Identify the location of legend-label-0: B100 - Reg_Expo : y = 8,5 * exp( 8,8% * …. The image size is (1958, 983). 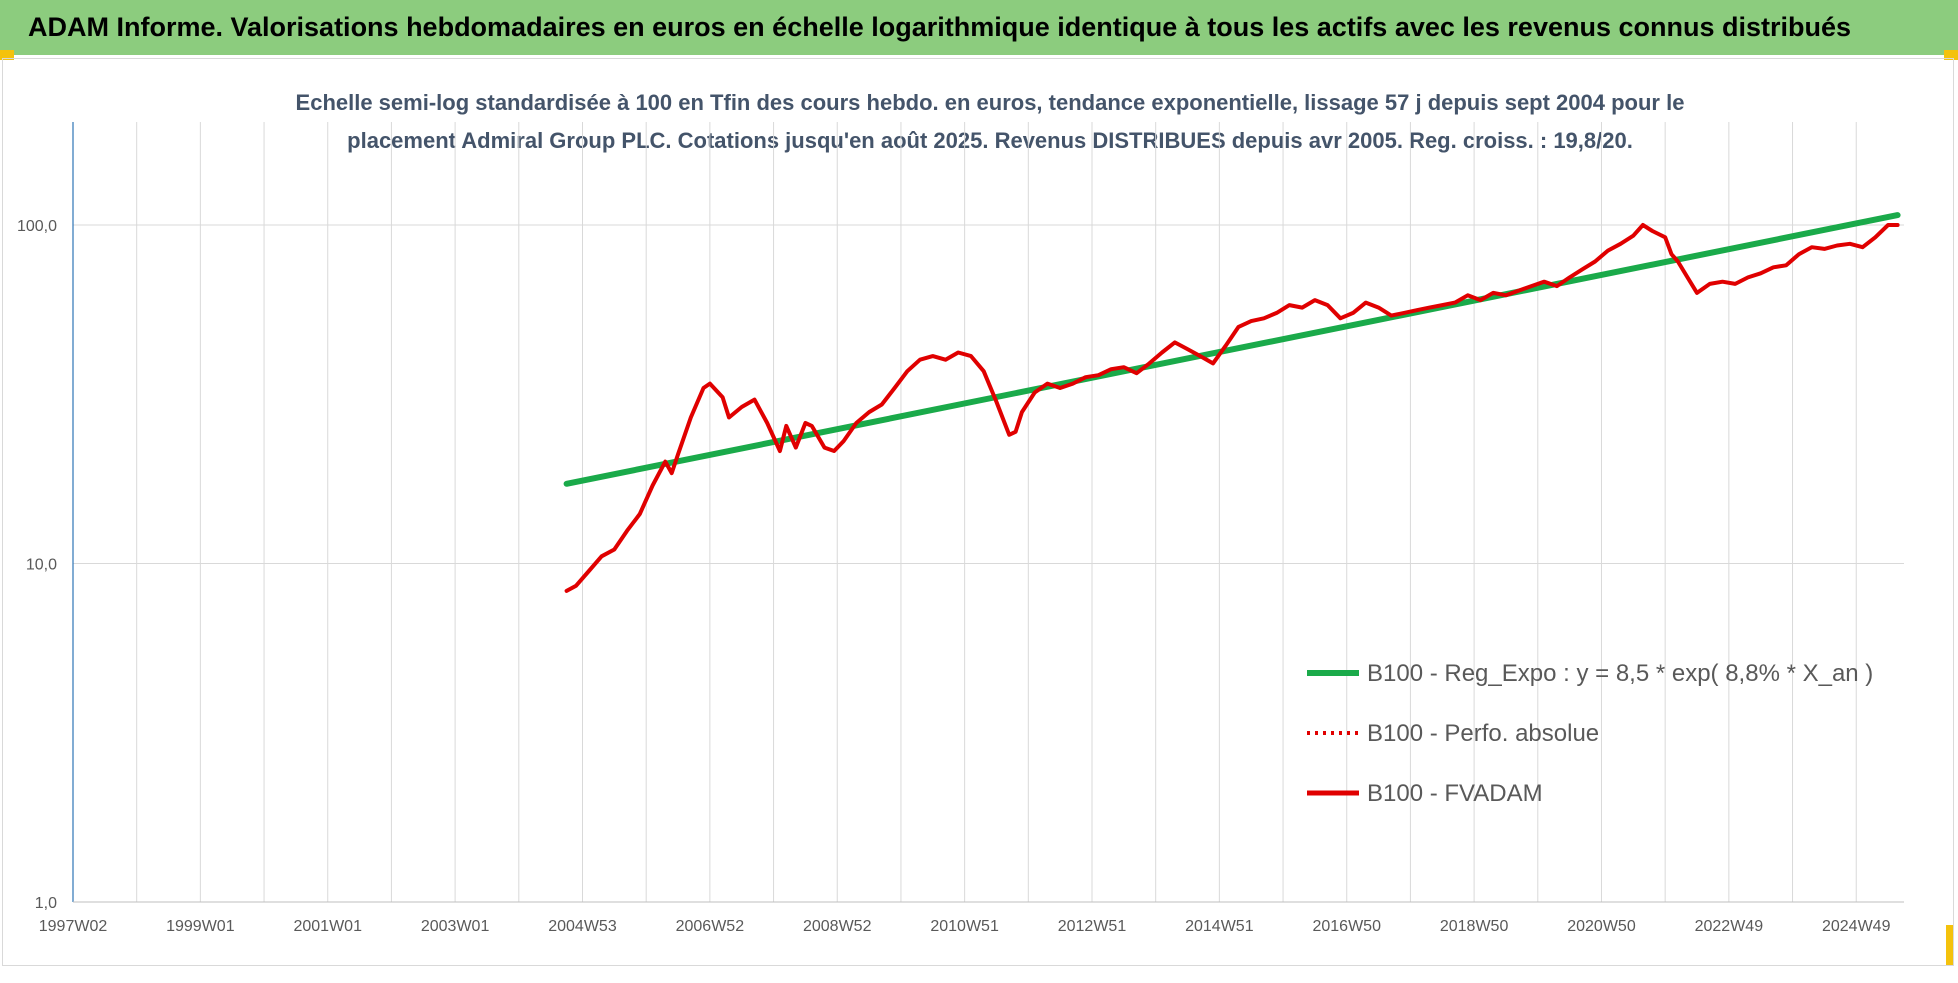
(1620, 673).